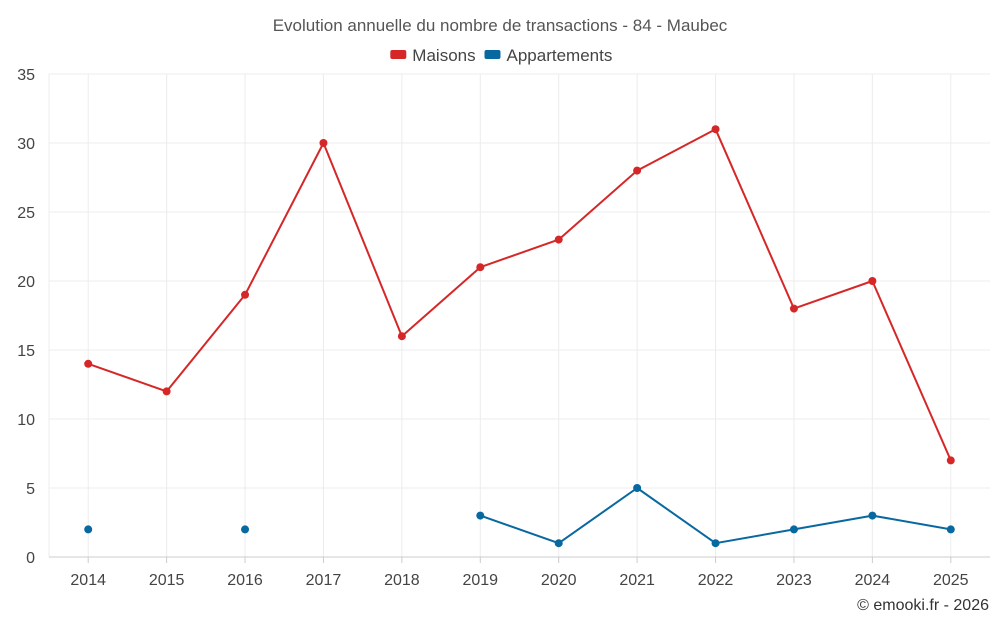  What do you see at coordinates (26, 351) in the screenshot?
I see `y-tick-label: 15` at bounding box center [26, 351].